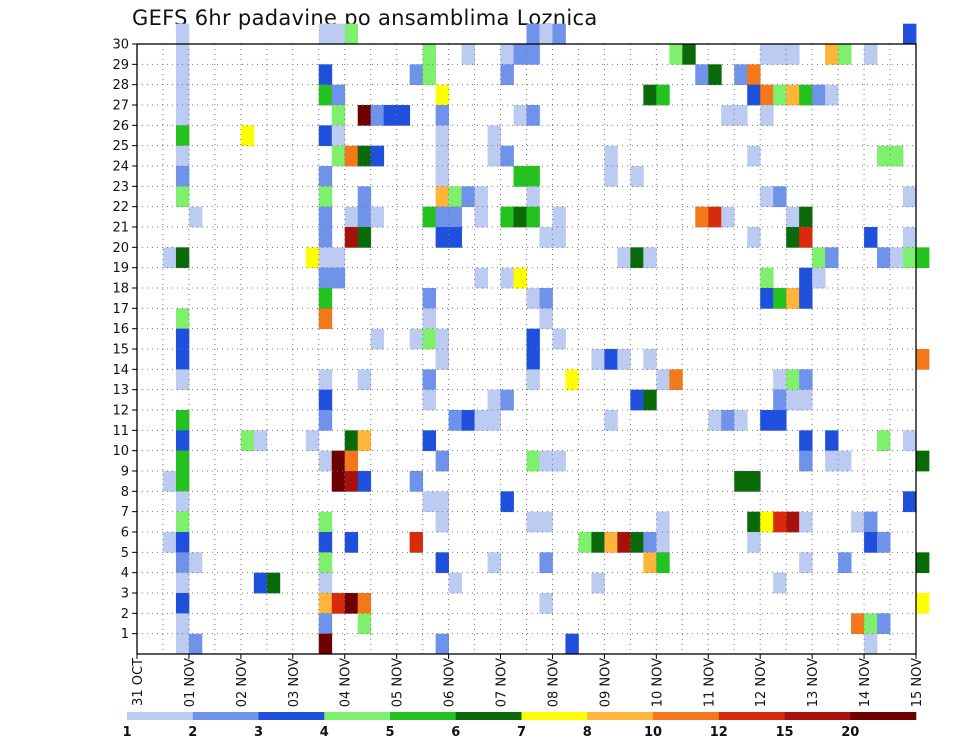 The width and height of the screenshot is (960, 742). I want to click on y-tick-label: 5, so click(125, 553).